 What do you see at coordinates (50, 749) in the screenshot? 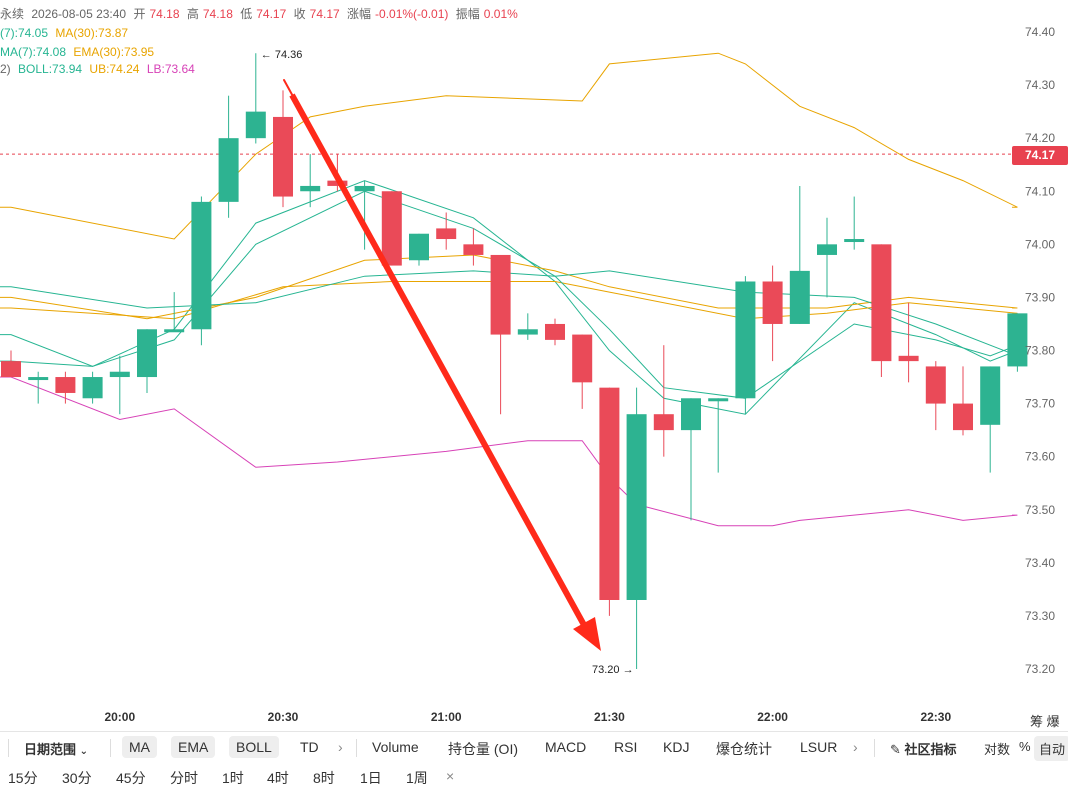
I see `date-range-label: 日期范围` at bounding box center [50, 749].